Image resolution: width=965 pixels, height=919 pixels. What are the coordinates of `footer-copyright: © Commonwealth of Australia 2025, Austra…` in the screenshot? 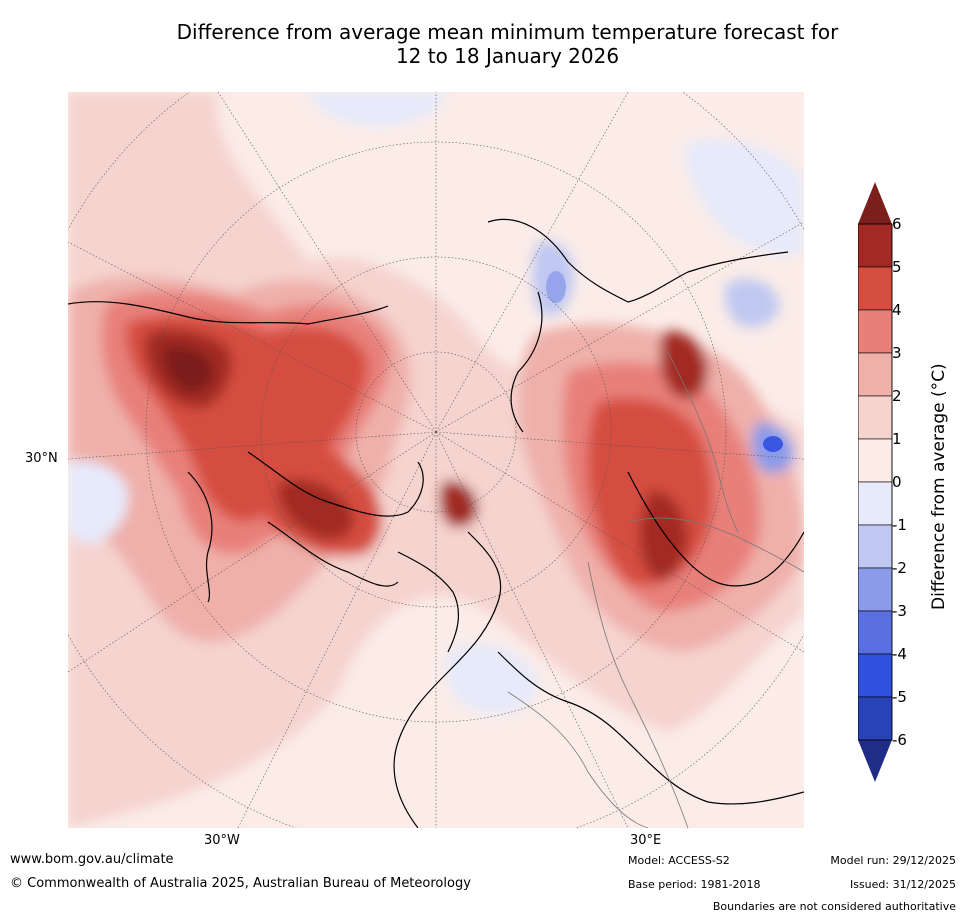 It's located at (240, 883).